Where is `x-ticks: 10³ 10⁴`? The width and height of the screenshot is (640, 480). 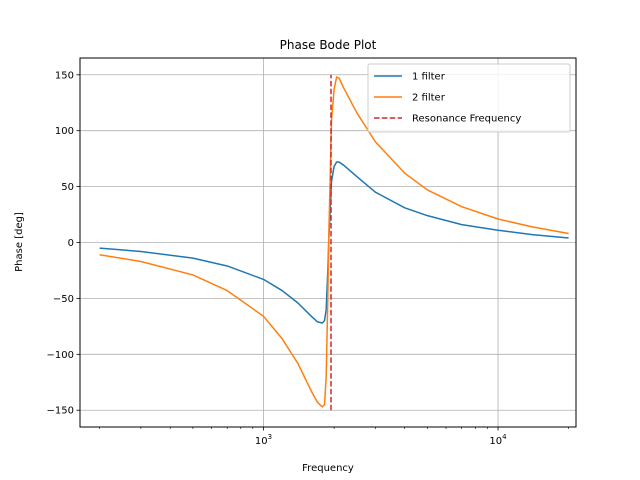 x-ticks: 10³ 10⁴ is located at coordinates (334, 437).